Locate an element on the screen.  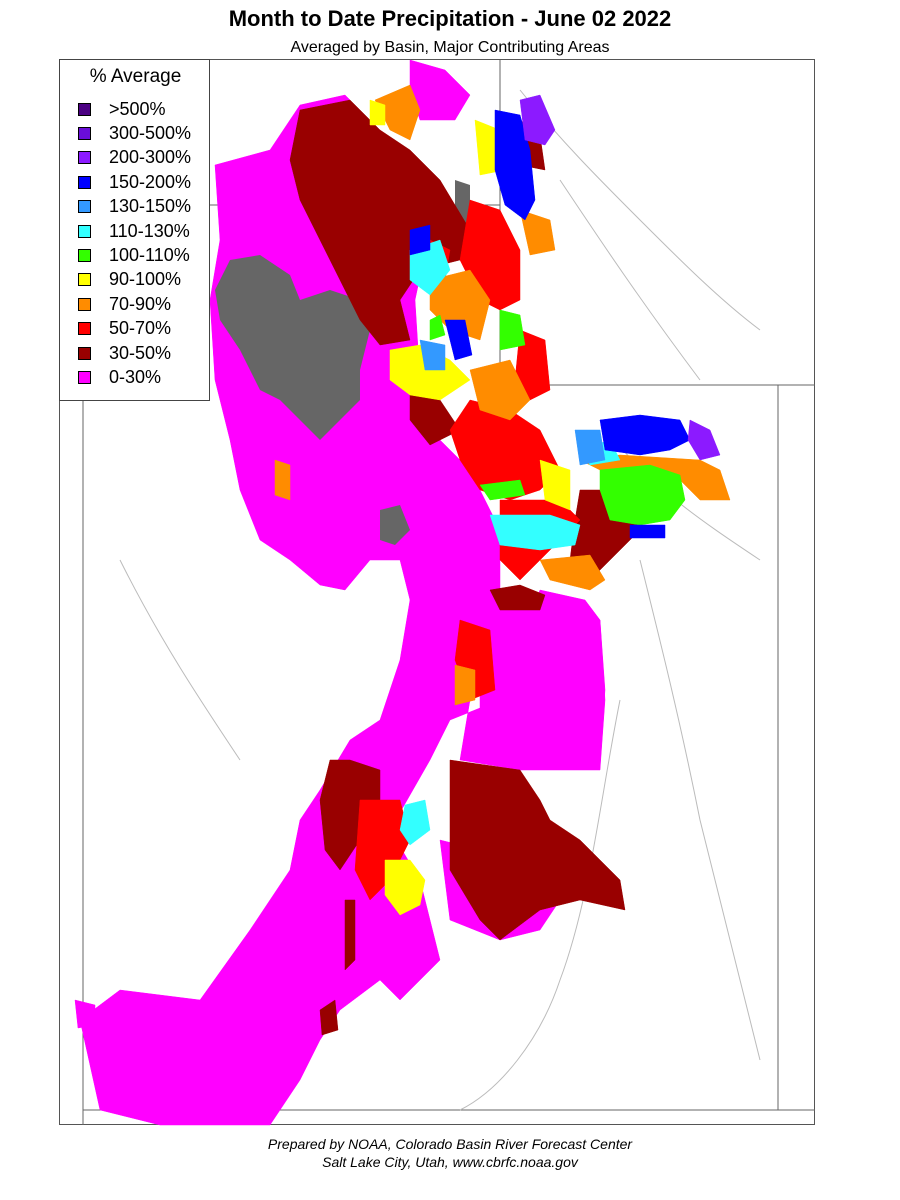
legend-item: 30-50% is located at coordinates (124, 353).